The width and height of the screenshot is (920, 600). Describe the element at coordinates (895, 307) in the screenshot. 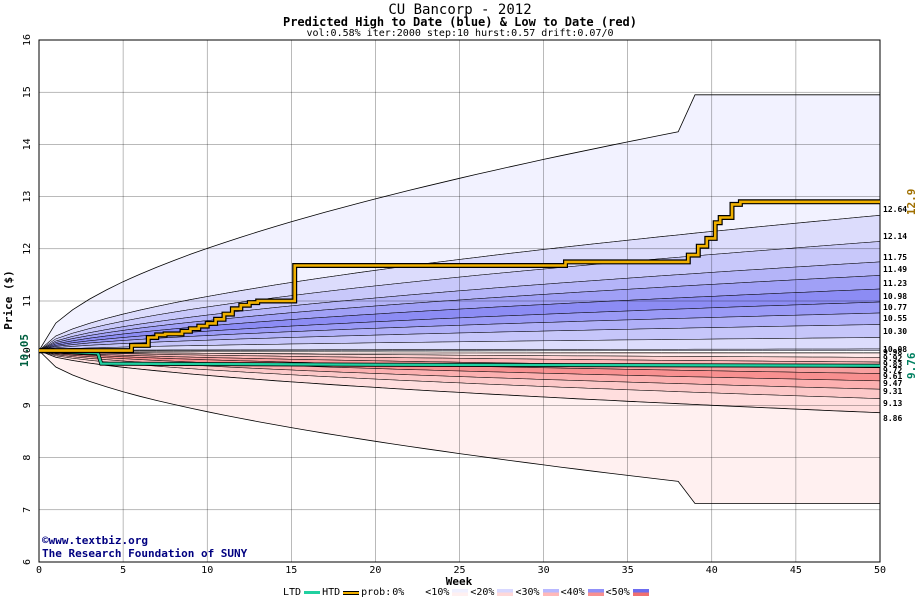

I see `high-quantile-label-6: 10.77` at that location.